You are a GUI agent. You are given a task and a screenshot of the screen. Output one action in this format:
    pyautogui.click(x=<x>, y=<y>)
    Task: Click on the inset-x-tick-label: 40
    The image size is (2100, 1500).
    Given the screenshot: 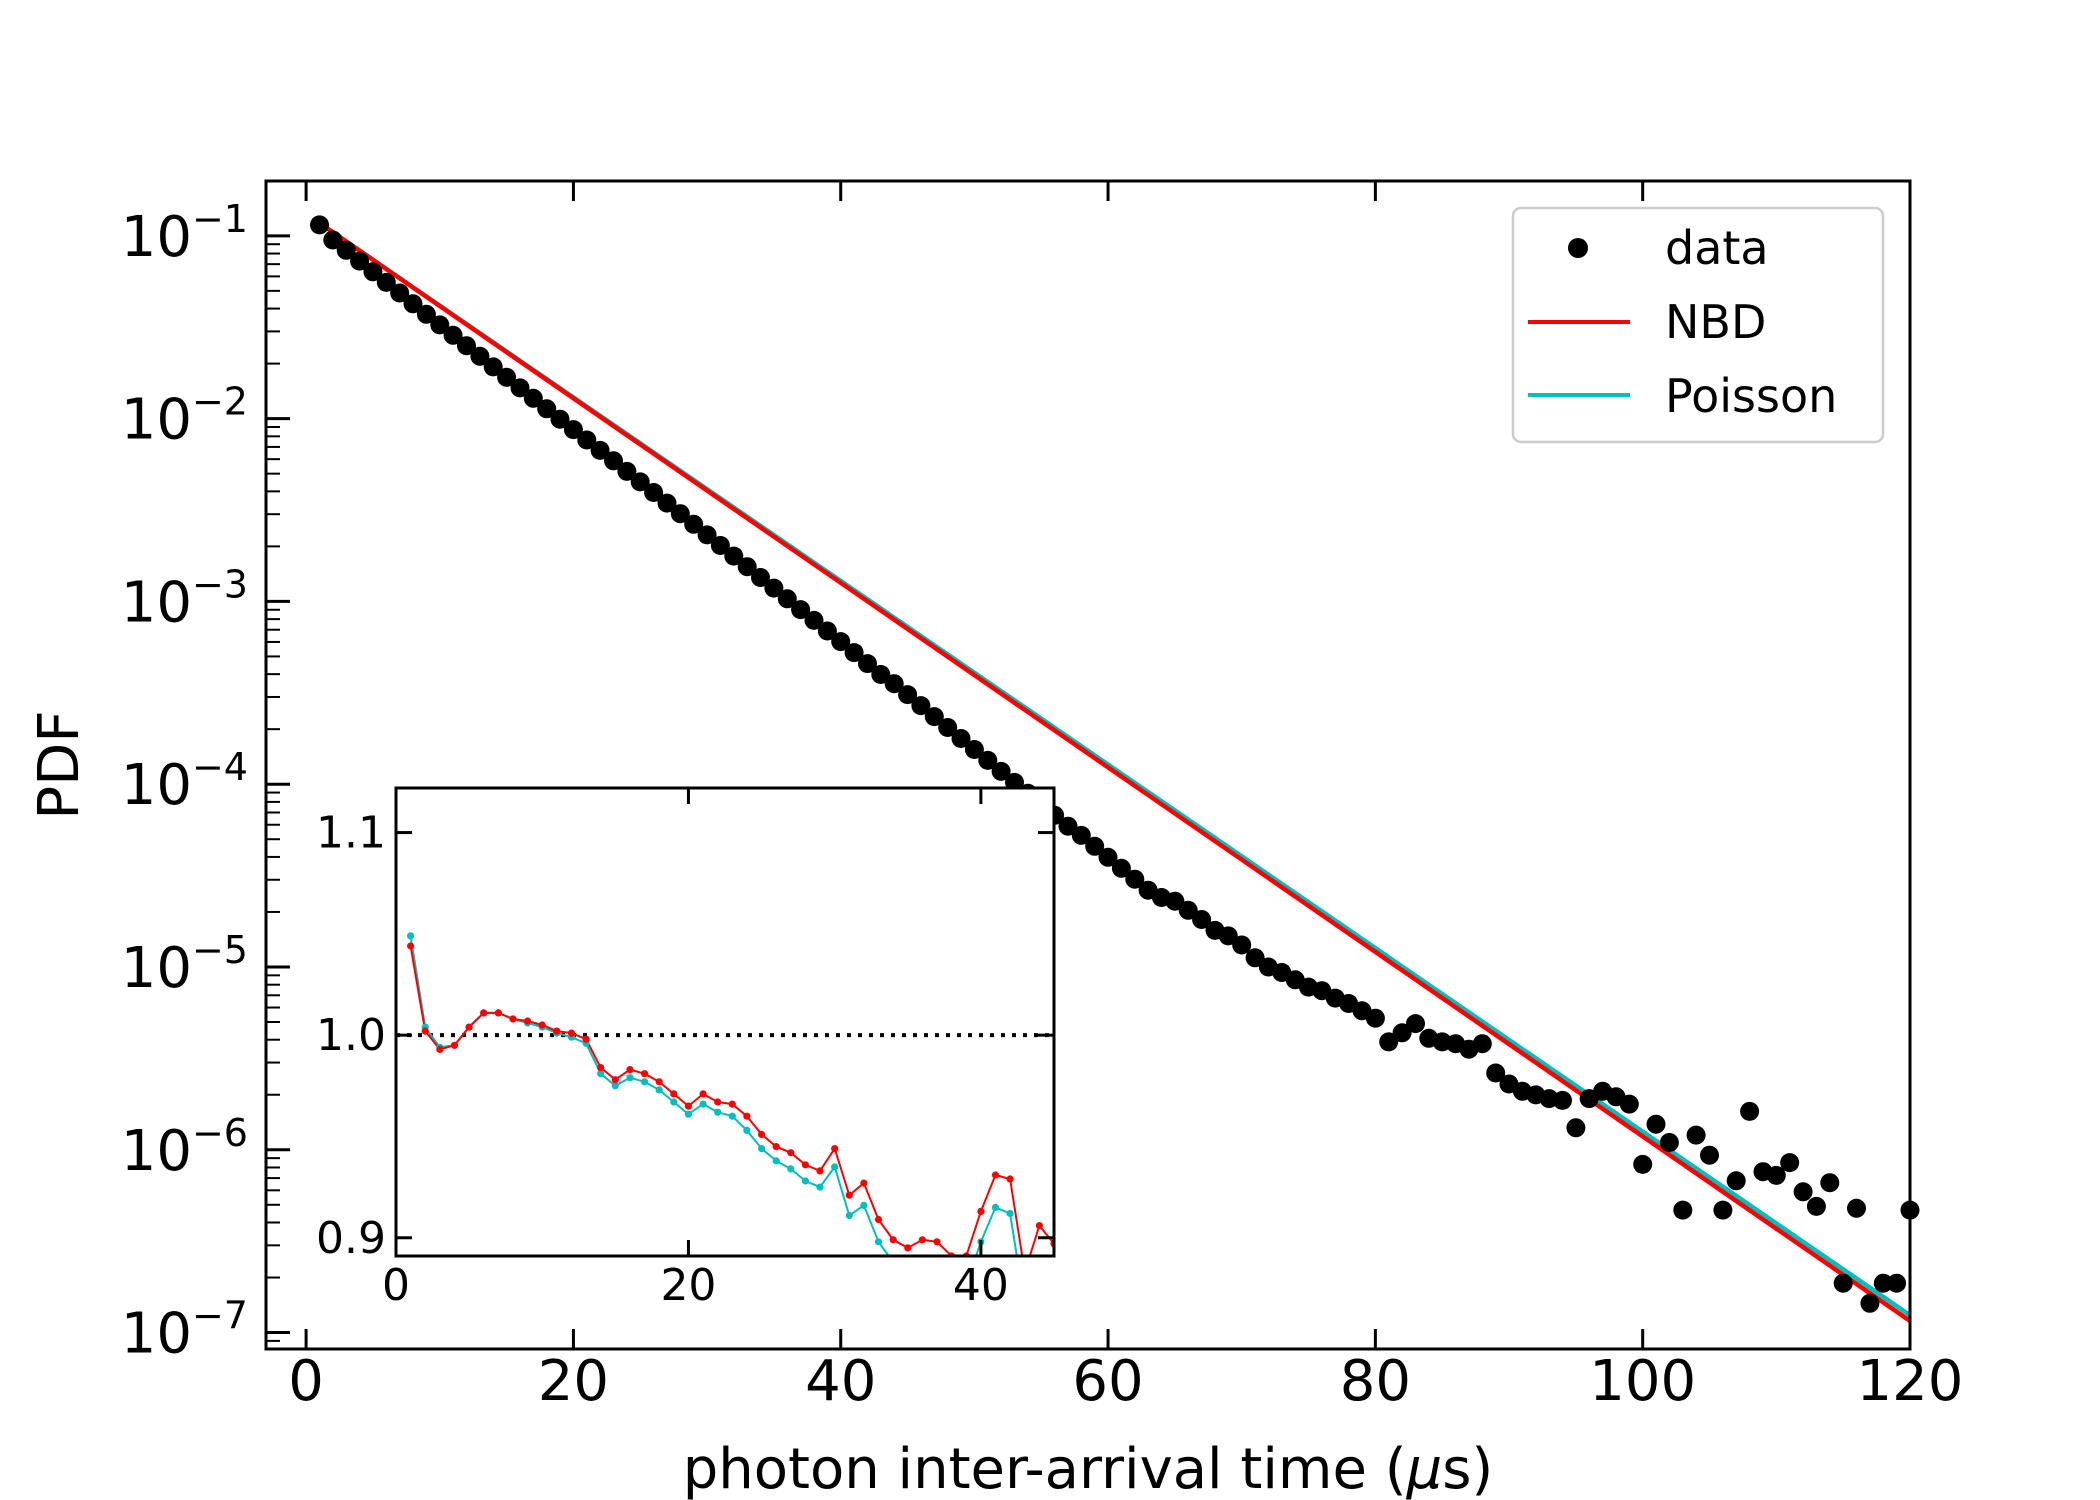 What is the action you would take?
    pyautogui.click(x=981, y=1285)
    